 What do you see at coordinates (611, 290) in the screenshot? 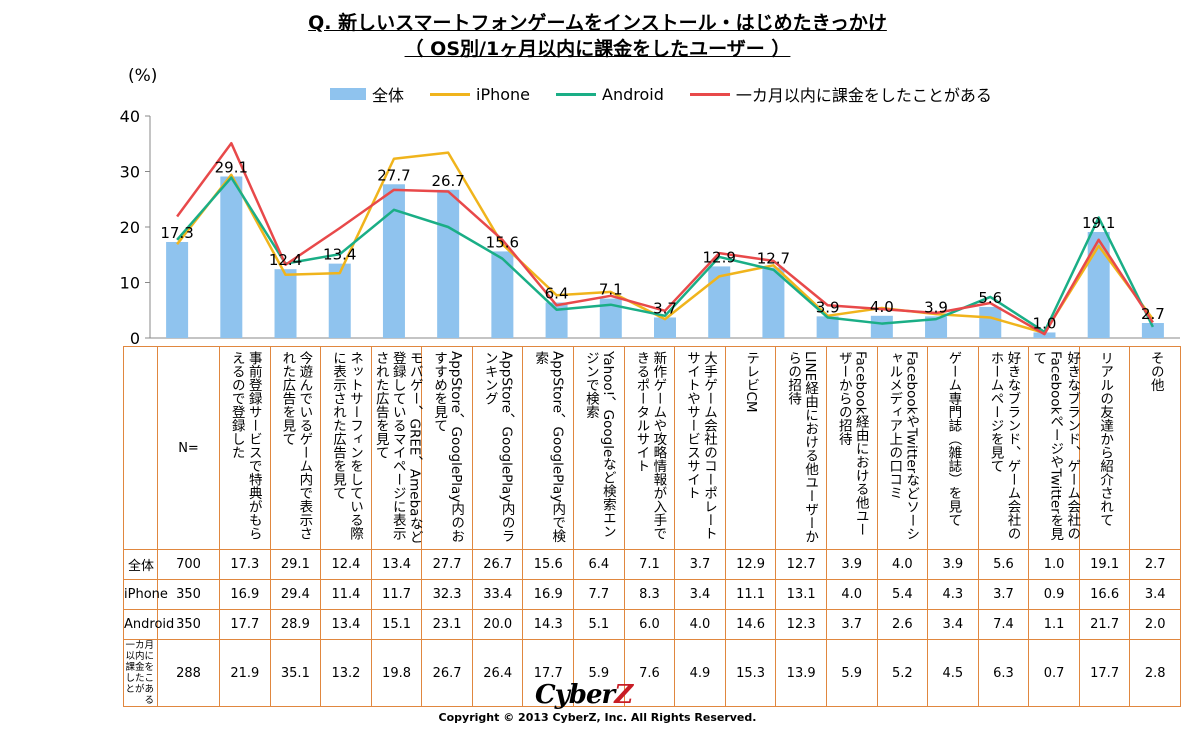
I see `data-label-all: 7.1` at bounding box center [611, 290].